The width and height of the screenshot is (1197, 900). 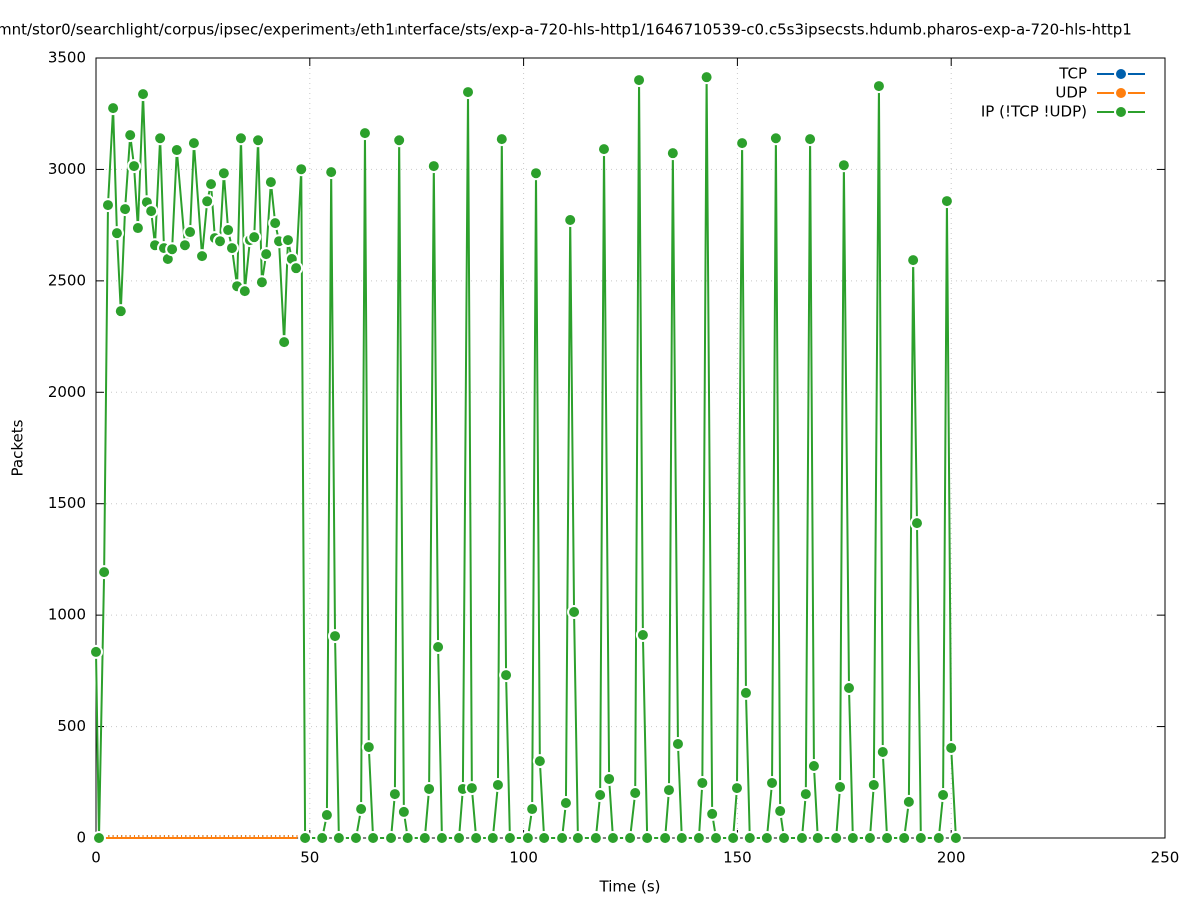 I want to click on x-tick-label: 200, so click(x=951, y=858).